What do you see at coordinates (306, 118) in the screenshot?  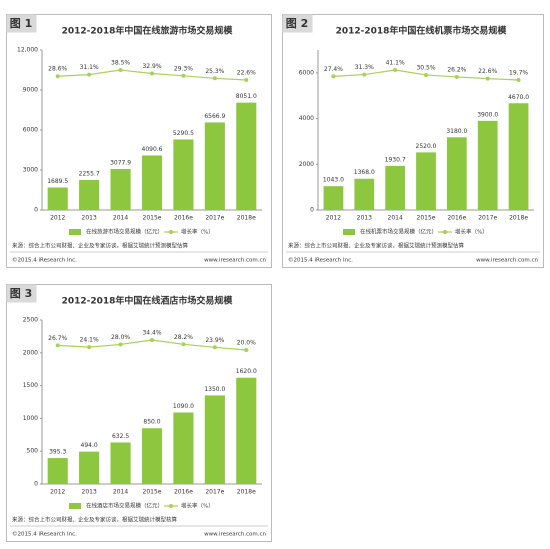 I see `y-tick-label: 4000` at bounding box center [306, 118].